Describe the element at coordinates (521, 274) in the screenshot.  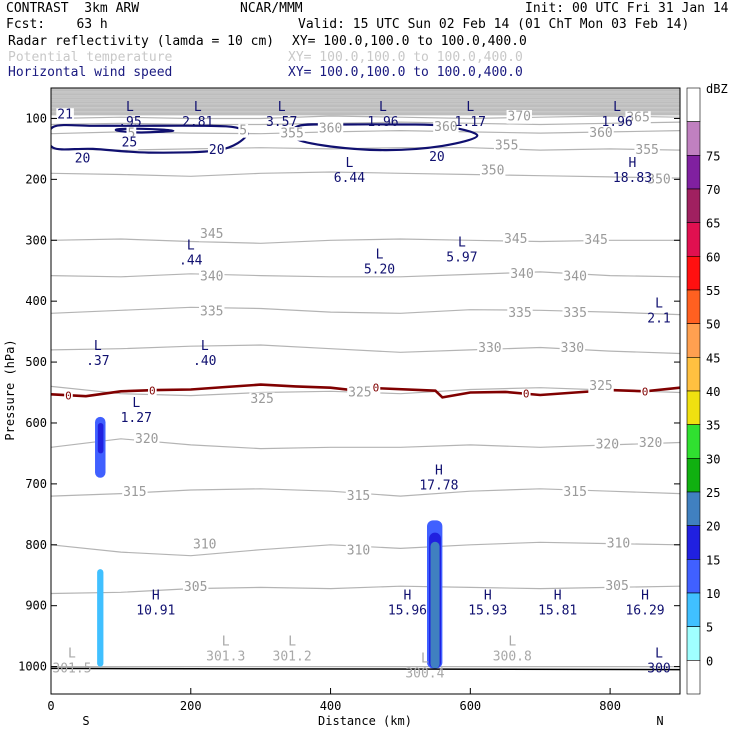
I see `theta-label: 340` at that location.